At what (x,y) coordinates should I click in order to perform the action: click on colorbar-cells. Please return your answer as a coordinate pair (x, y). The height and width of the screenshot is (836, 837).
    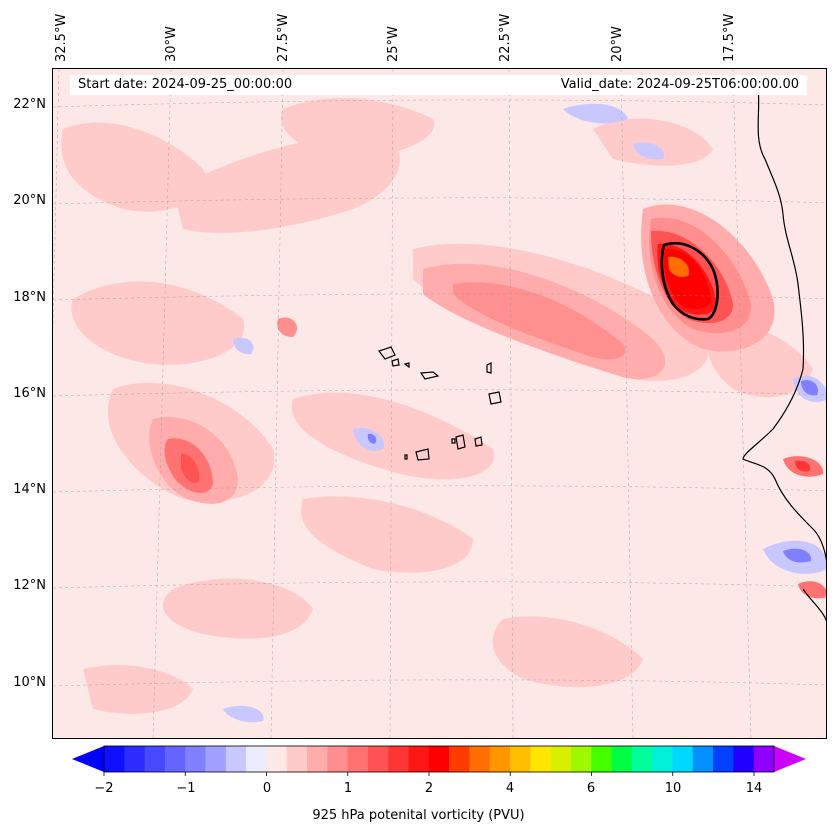
    Looking at the image, I should click on (439, 759).